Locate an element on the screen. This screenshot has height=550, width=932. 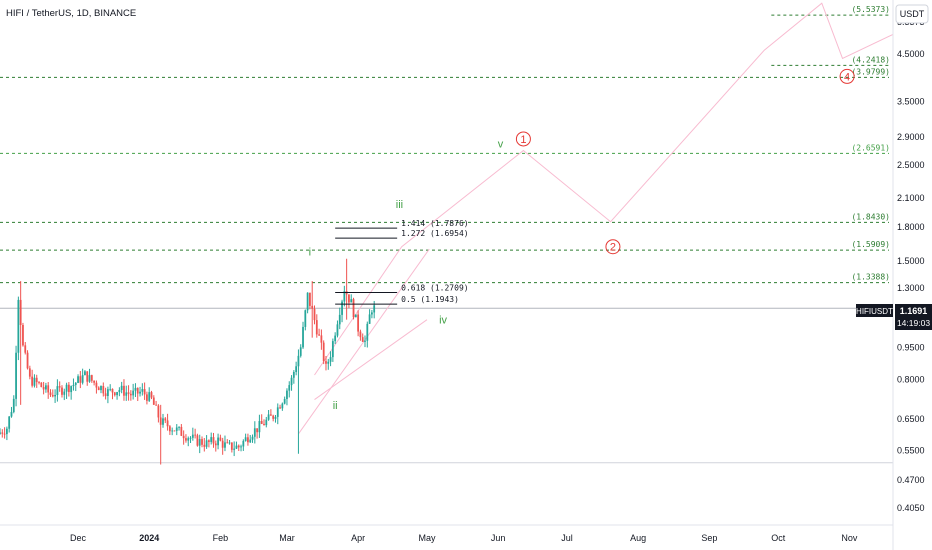
currency-button: USDT is located at coordinates (912, 14).